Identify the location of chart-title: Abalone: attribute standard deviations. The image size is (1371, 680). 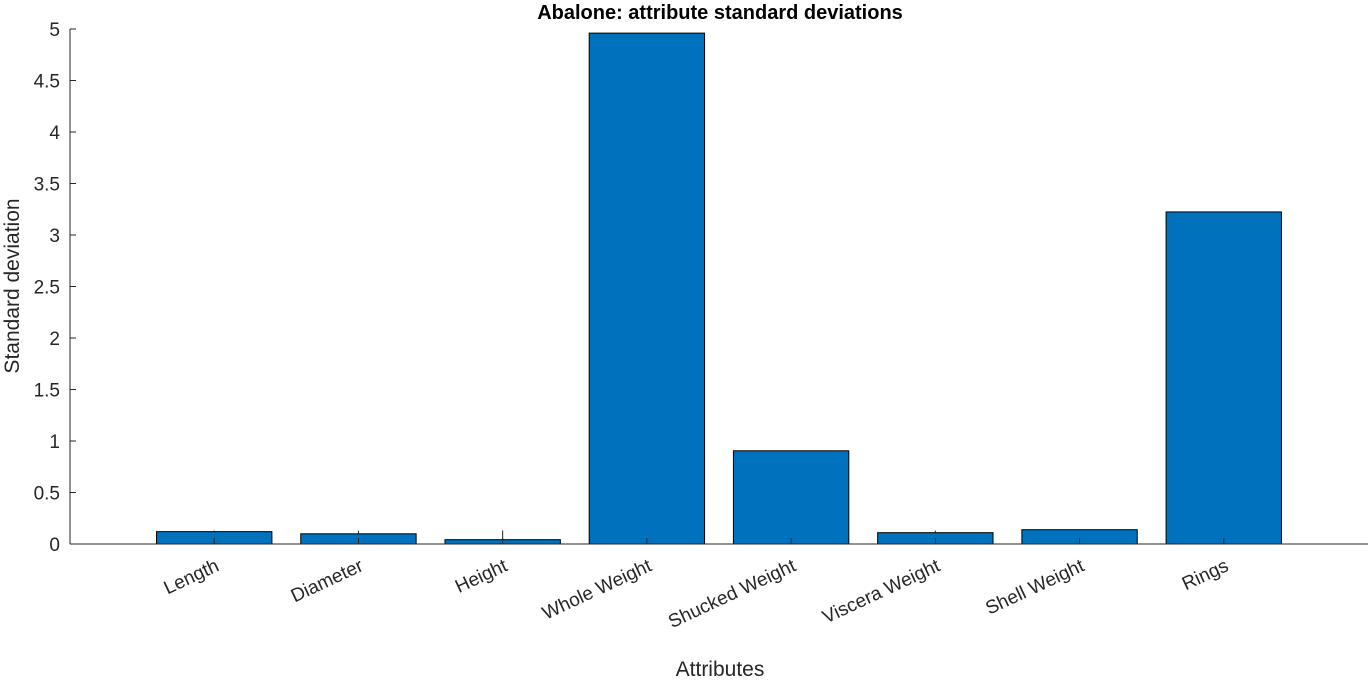
(720, 13).